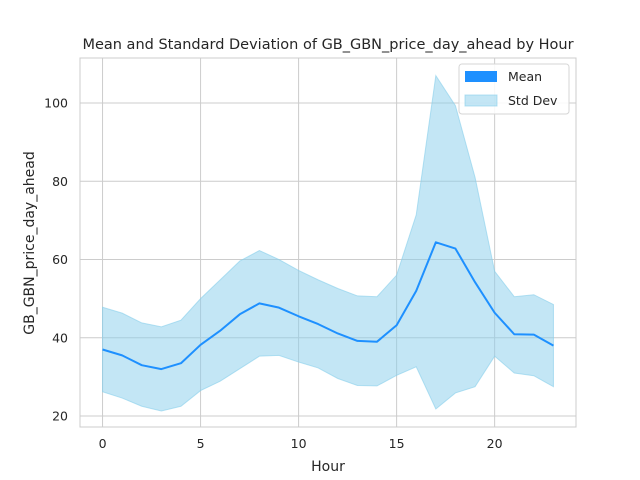 The width and height of the screenshot is (640, 480). I want to click on y-tick-label: 60, so click(60, 259).